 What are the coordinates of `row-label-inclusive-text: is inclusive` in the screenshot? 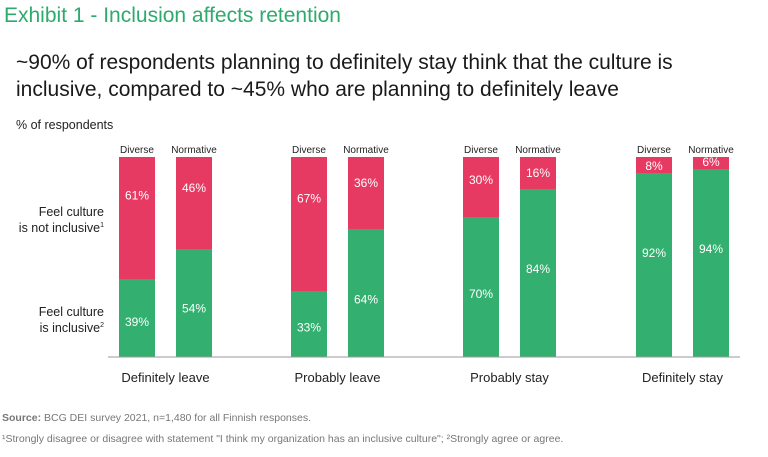 It's located at (70, 328).